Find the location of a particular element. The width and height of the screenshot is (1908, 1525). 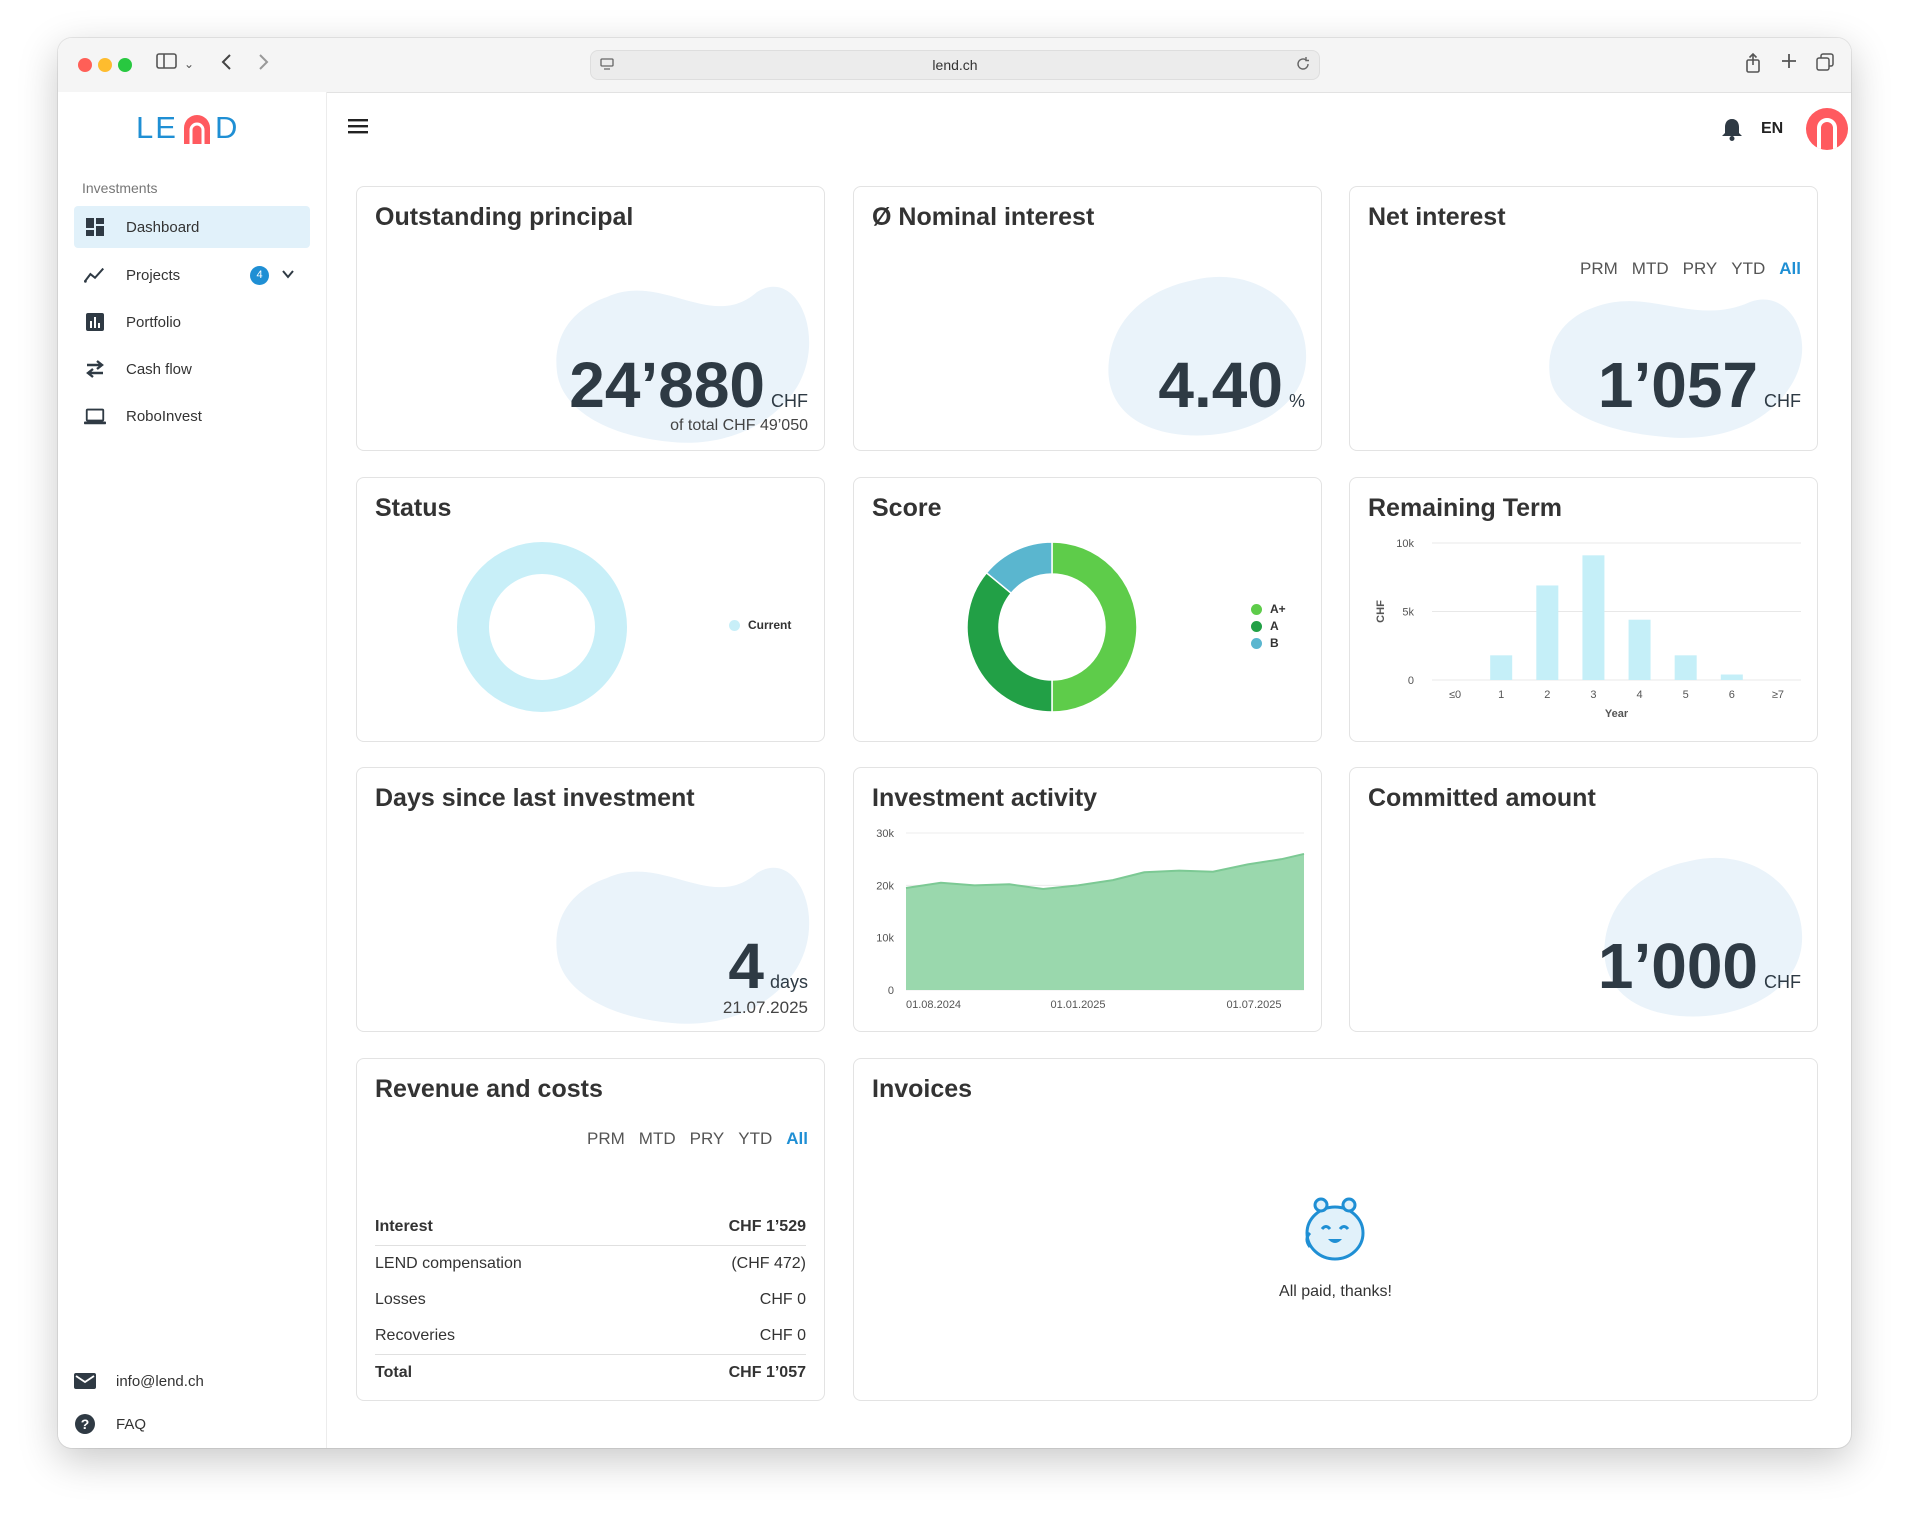

outstanding-value-group: 24’880 CHF of total CHF 49’050 is located at coordinates (688, 394).